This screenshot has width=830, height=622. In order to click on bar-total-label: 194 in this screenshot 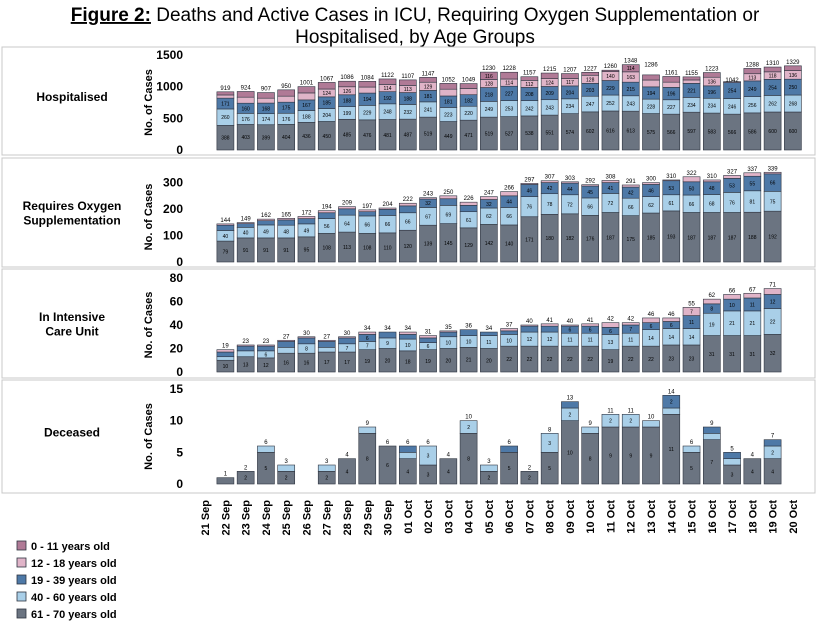, I will do `click(327, 208)`.